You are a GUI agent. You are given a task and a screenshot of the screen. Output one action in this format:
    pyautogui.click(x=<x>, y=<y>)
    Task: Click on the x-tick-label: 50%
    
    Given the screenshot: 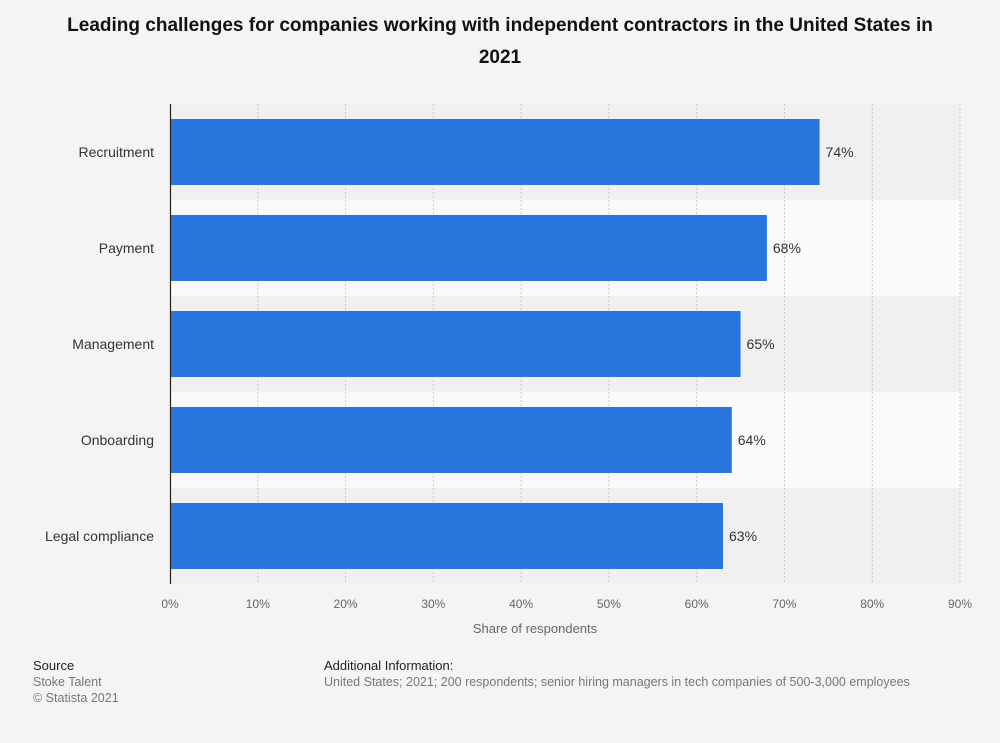 What is the action you would take?
    pyautogui.click(x=609, y=604)
    